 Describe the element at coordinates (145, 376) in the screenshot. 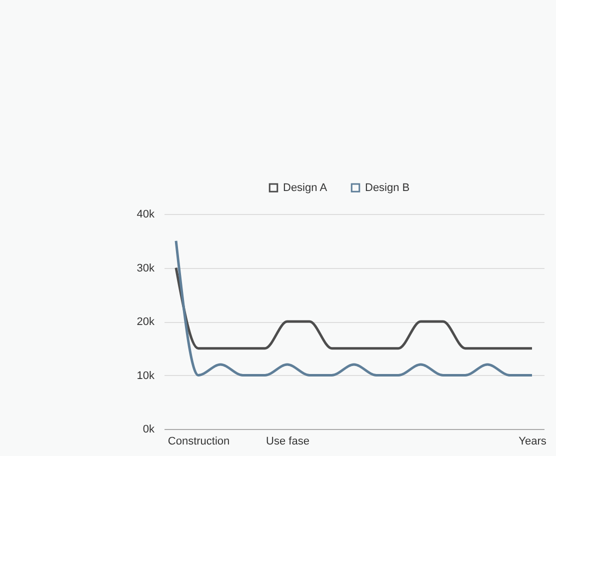

I see `y-tick-label: 10k` at that location.